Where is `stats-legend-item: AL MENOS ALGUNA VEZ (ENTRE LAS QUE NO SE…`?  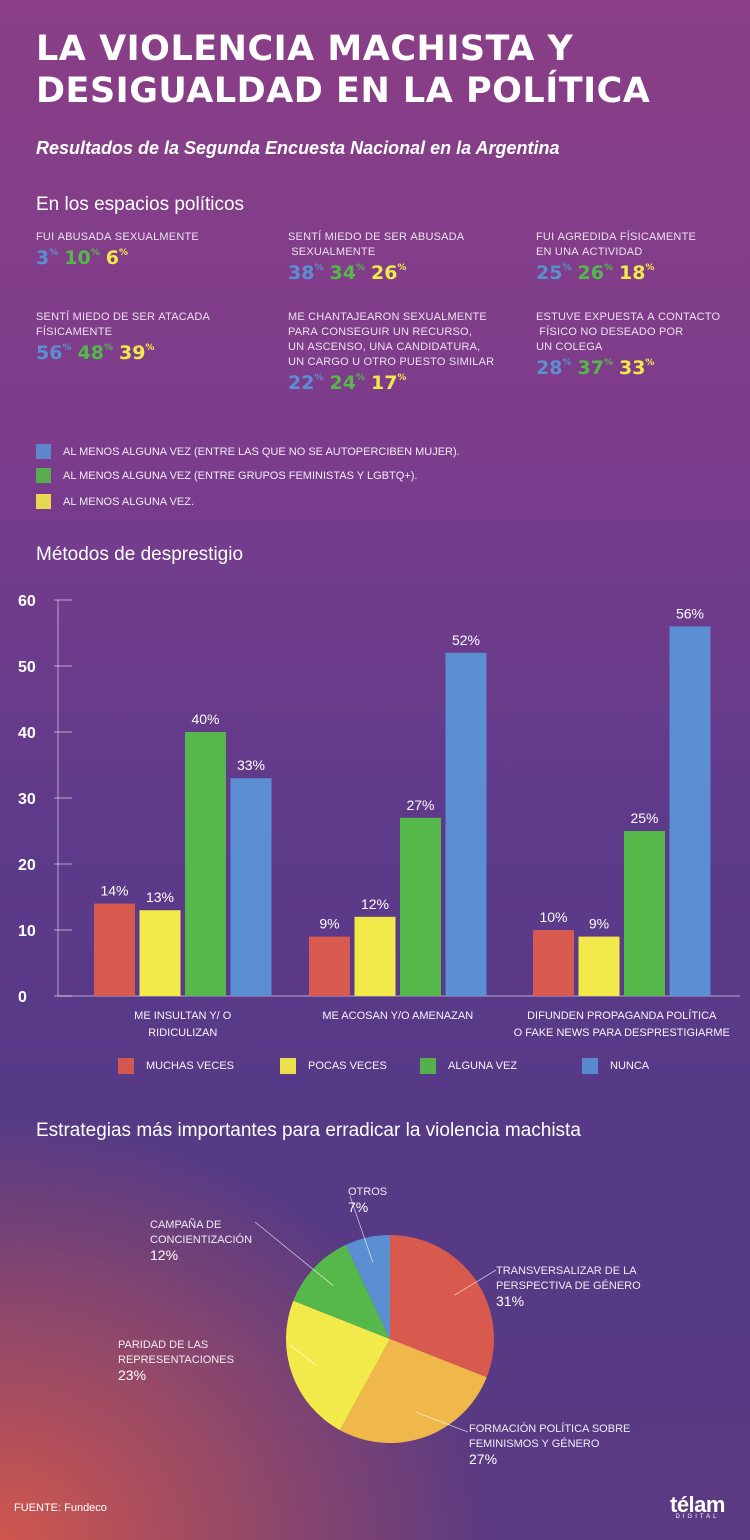
stats-legend-item: AL MENOS ALGUNA VEZ (ENTRE LAS QUE NO SE… is located at coordinates (248, 451).